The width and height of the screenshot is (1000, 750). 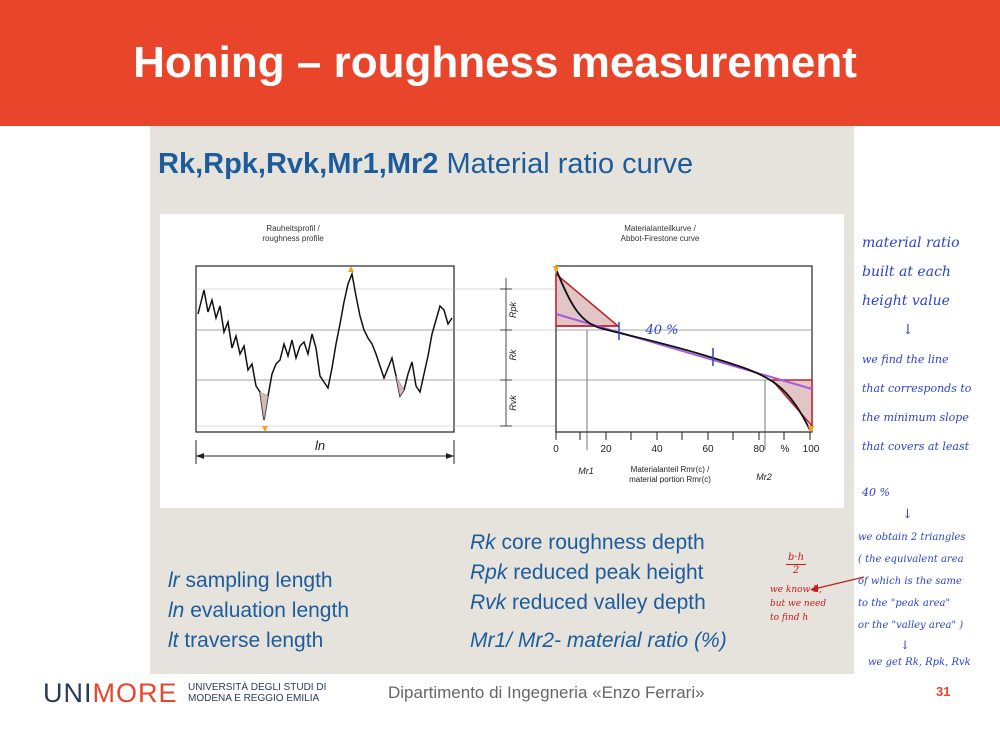 I want to click on slide-title: Honing – roughness measurement, so click(x=495, y=62).